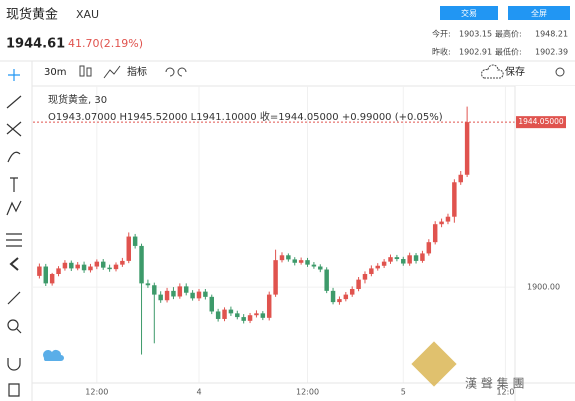 The height and width of the screenshot is (401, 575). I want to click on price: 1944.61, so click(35, 44).